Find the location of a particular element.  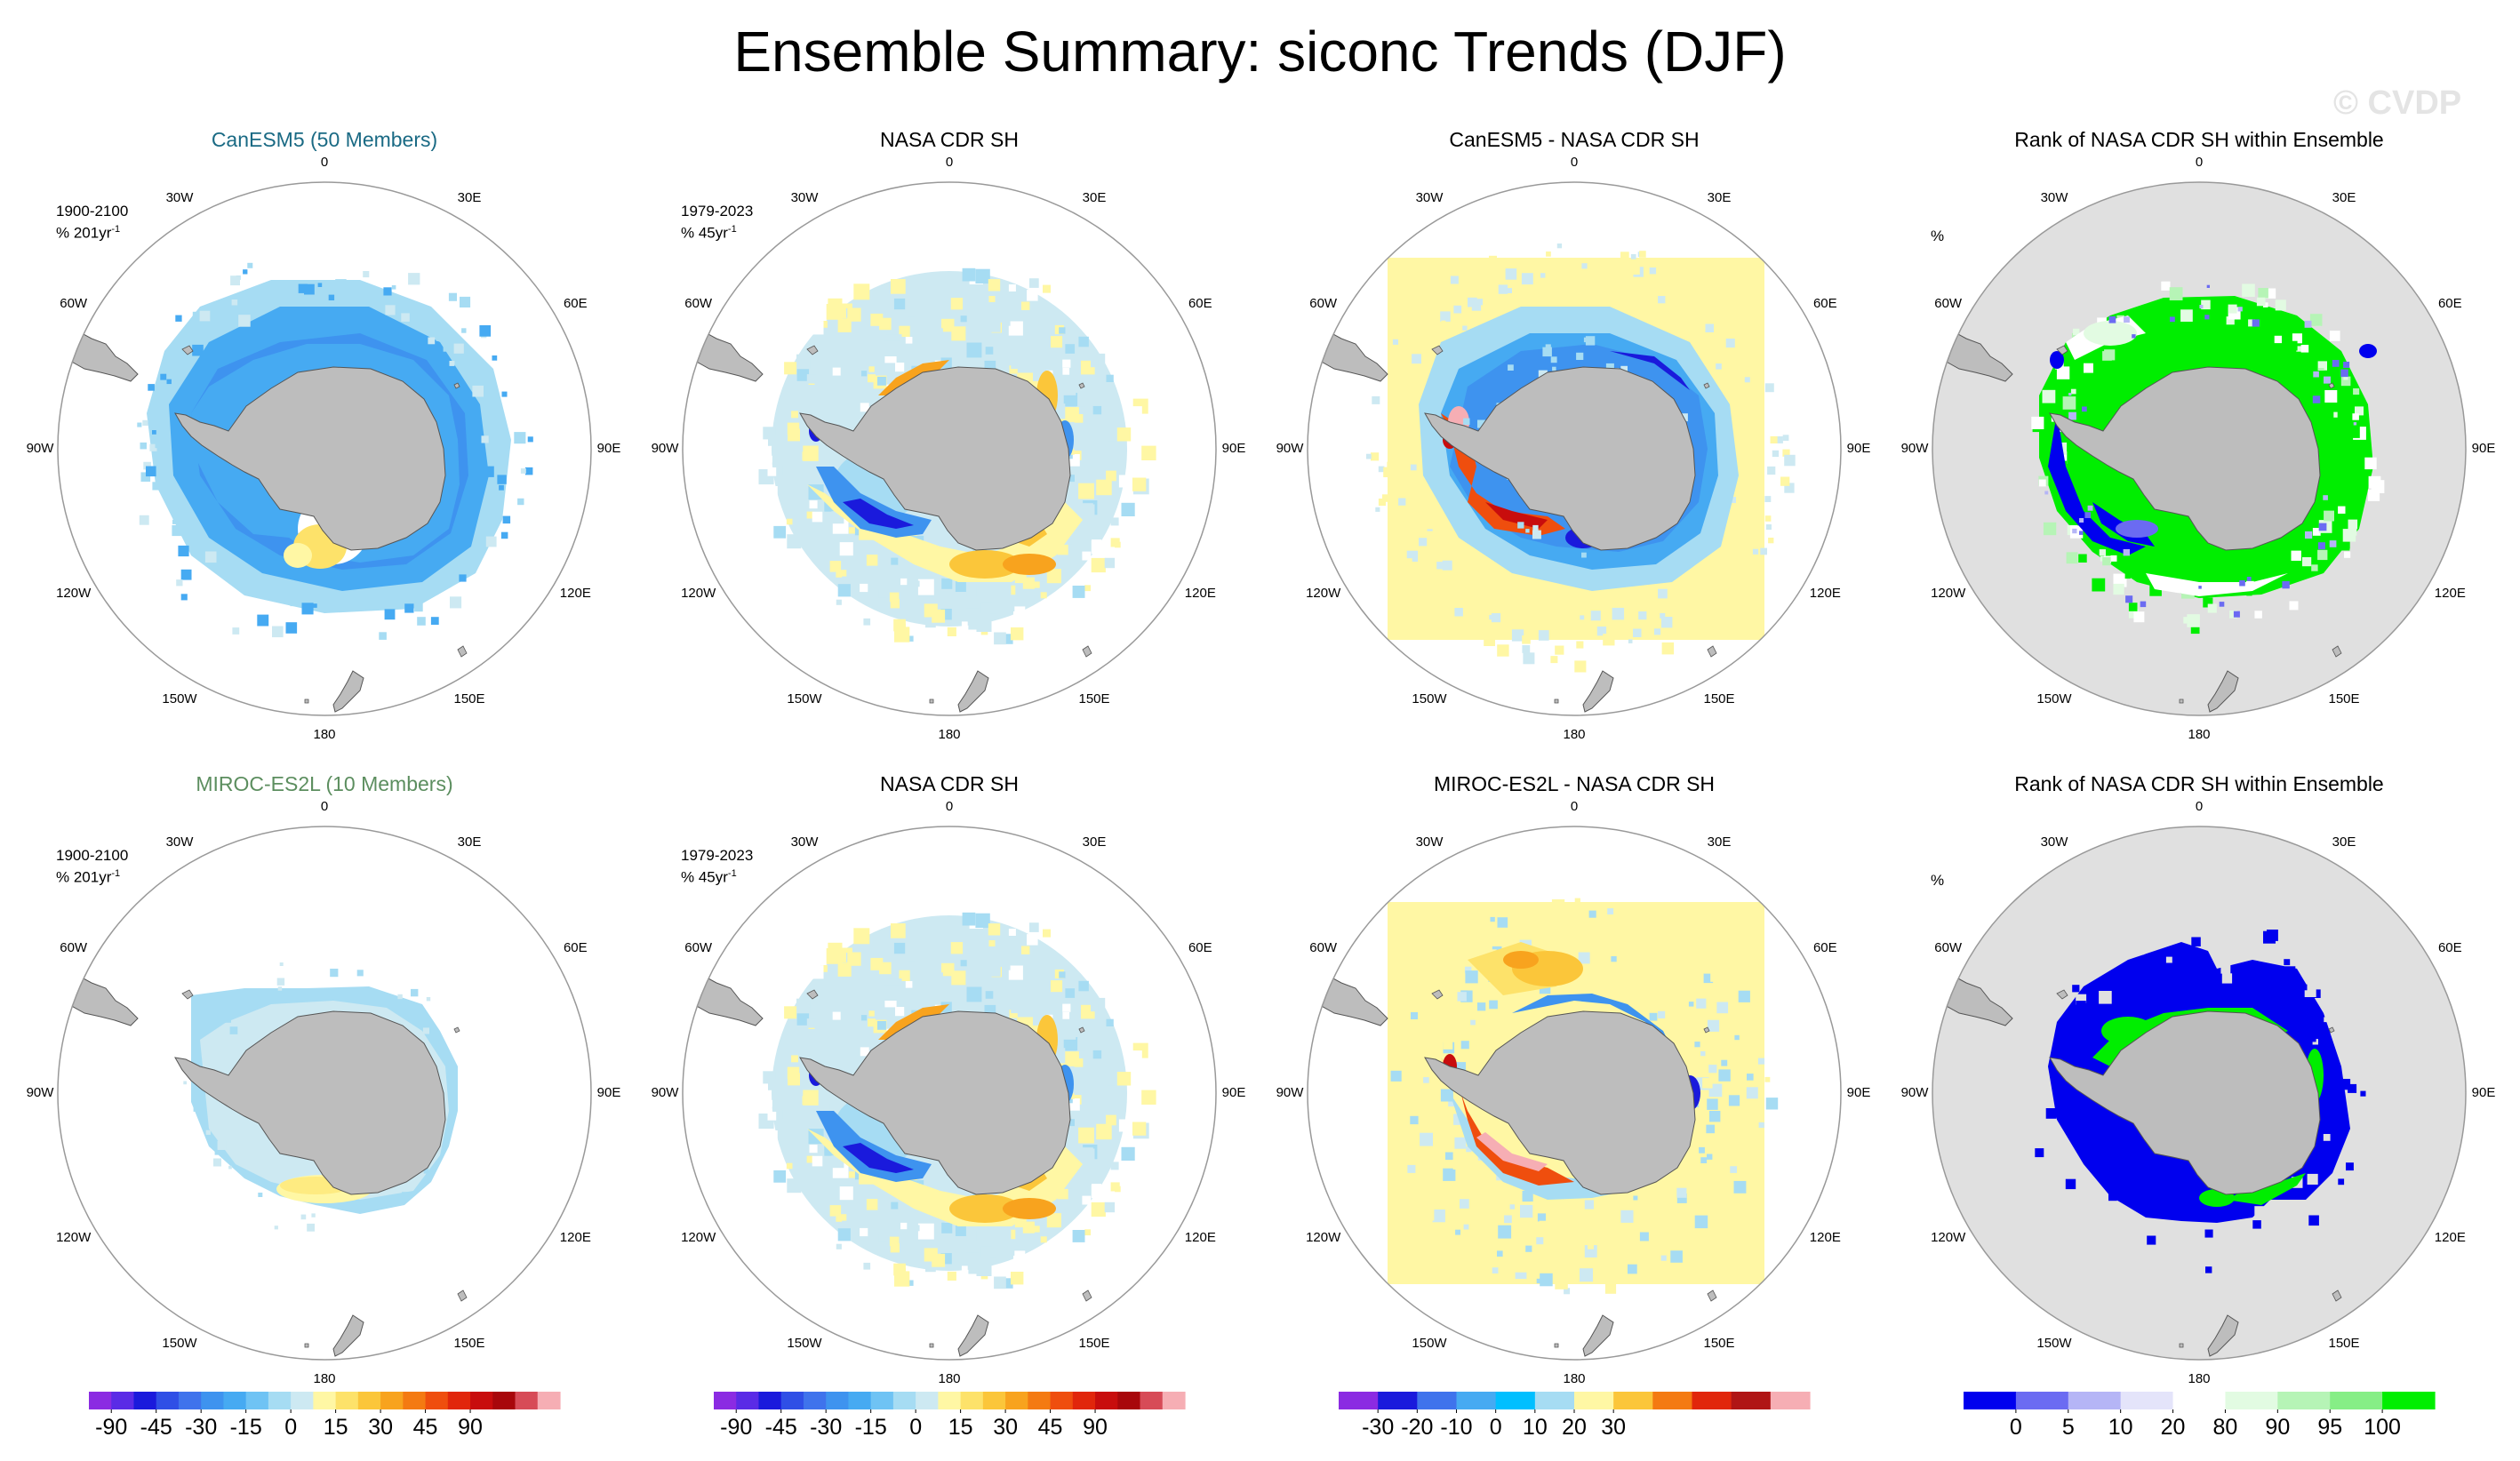

colorbar-tick-label: 10 is located at coordinates (2120, 1427).